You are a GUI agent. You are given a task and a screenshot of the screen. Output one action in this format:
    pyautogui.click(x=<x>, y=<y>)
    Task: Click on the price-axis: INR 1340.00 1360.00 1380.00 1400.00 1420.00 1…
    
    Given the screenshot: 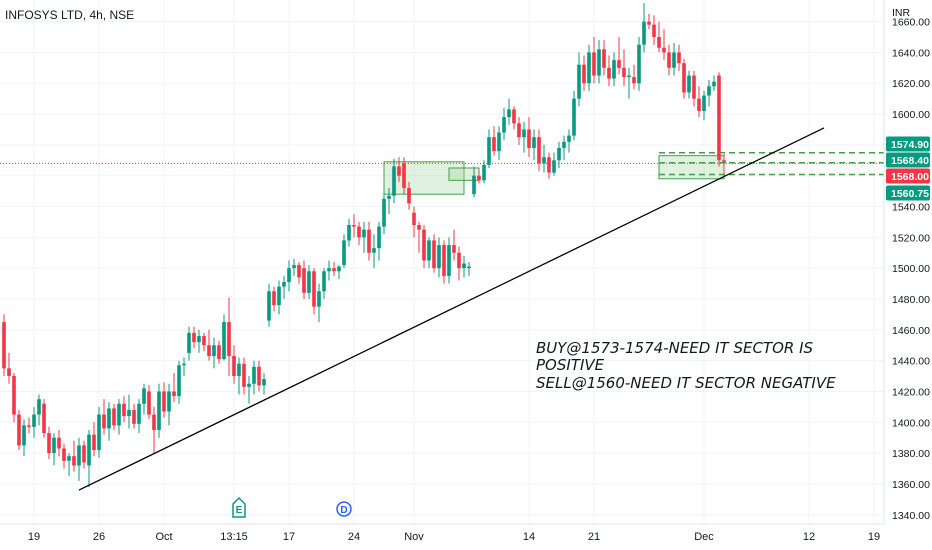 What is the action you would take?
    pyautogui.click(x=911, y=264)
    